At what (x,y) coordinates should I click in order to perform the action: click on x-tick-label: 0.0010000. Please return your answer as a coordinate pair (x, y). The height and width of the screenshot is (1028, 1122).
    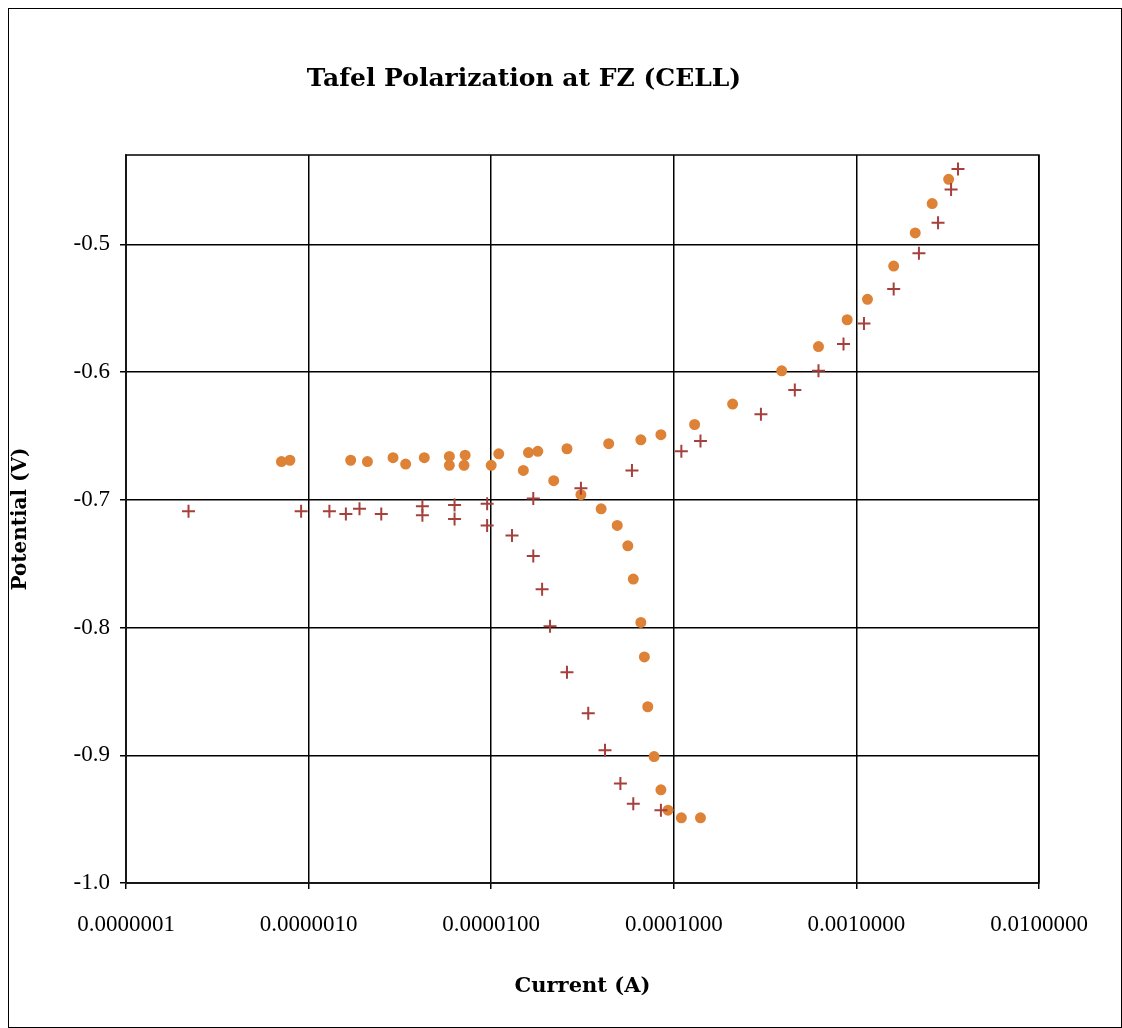
    Looking at the image, I should click on (856, 923).